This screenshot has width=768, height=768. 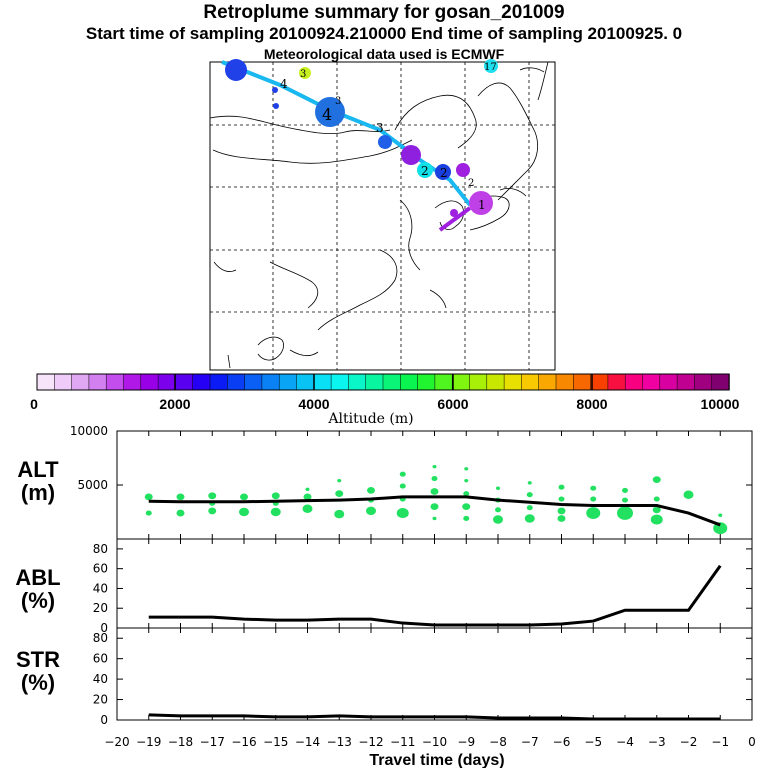 I want to click on abl-panel: 0 20 40 60 80, so click(x=423, y=586).